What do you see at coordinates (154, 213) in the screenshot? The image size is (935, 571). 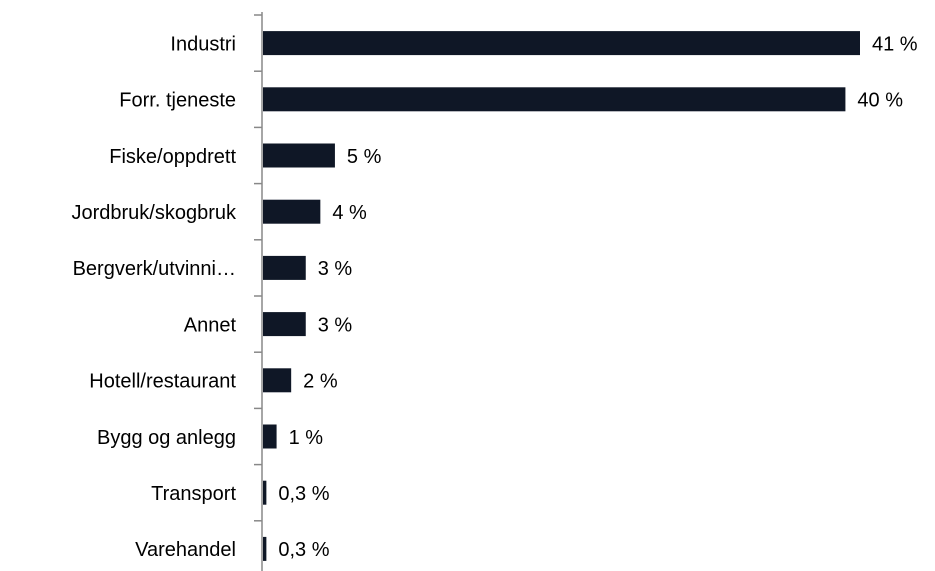 I see `y-tick-label: Jordbruk/skogbruk` at bounding box center [154, 213].